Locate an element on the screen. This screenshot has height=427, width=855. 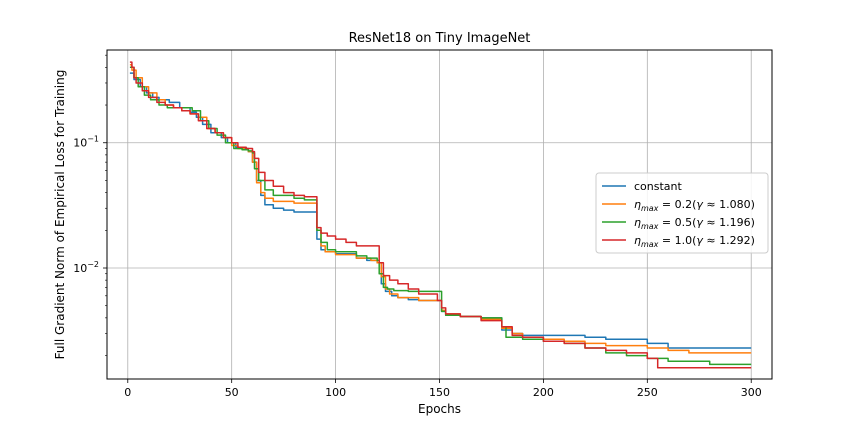
x-tick-label: 150 is located at coordinates (439, 392).